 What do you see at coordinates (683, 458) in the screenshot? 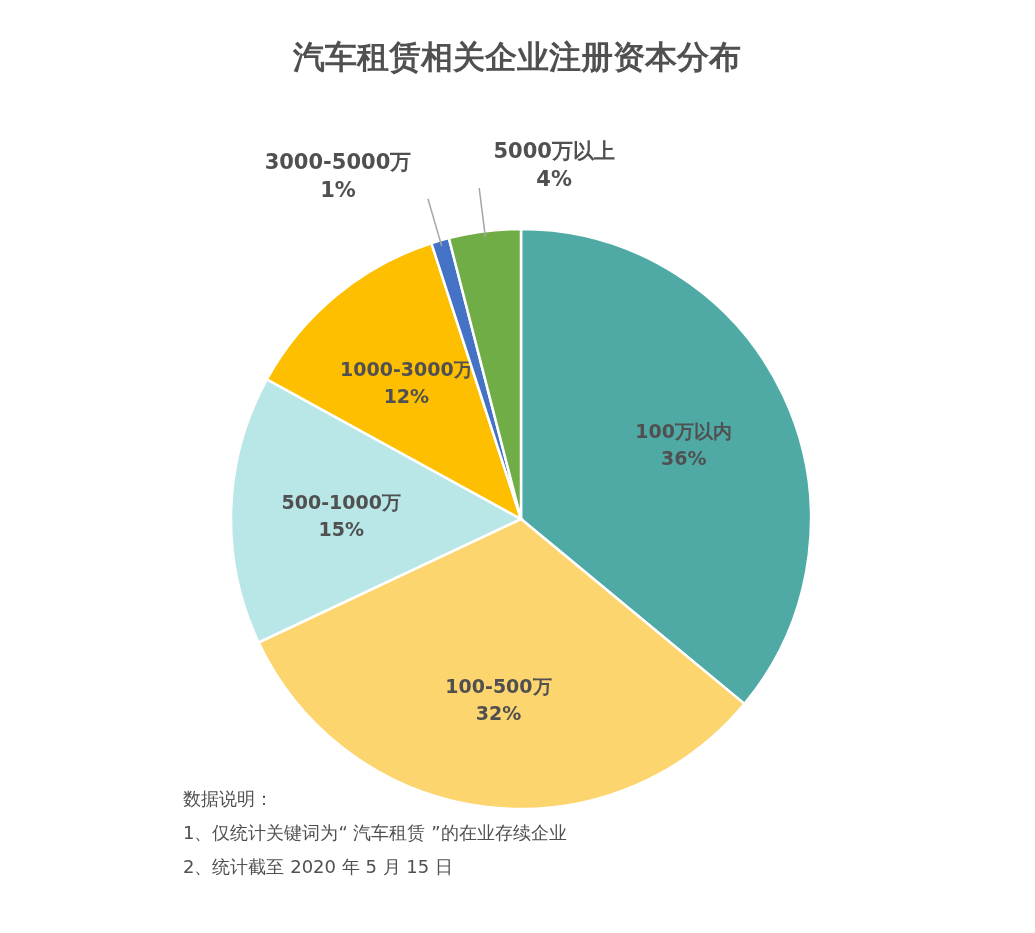
I see `data-label: 36%` at bounding box center [683, 458].